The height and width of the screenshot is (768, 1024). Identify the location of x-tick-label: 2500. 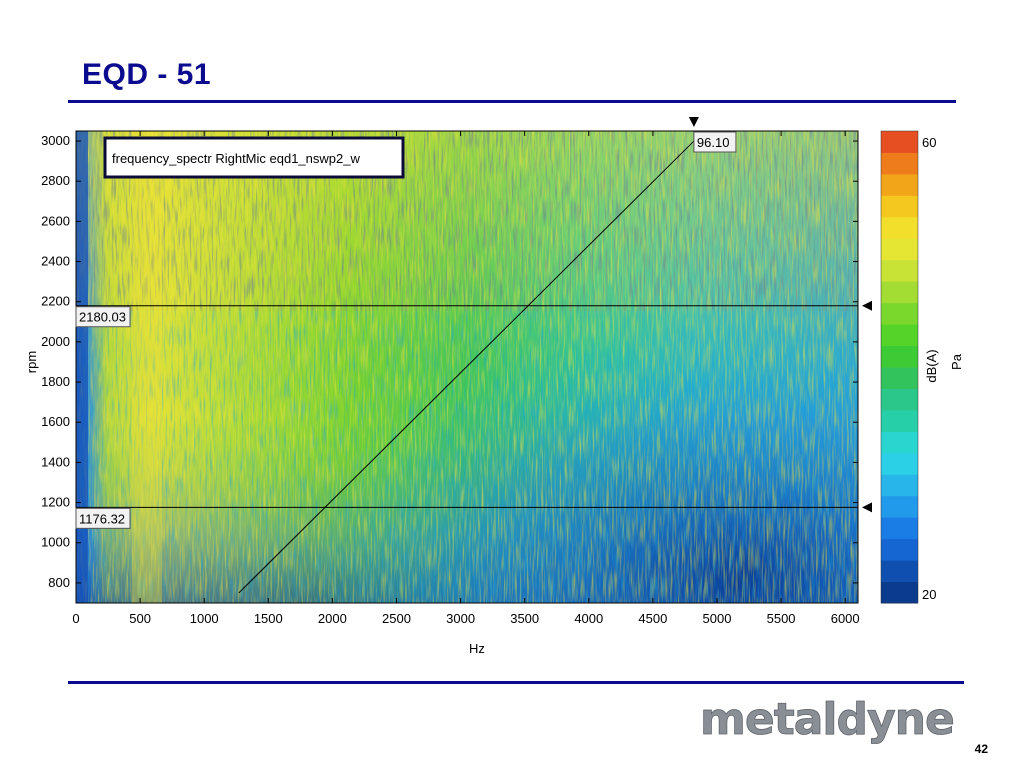
(396, 618).